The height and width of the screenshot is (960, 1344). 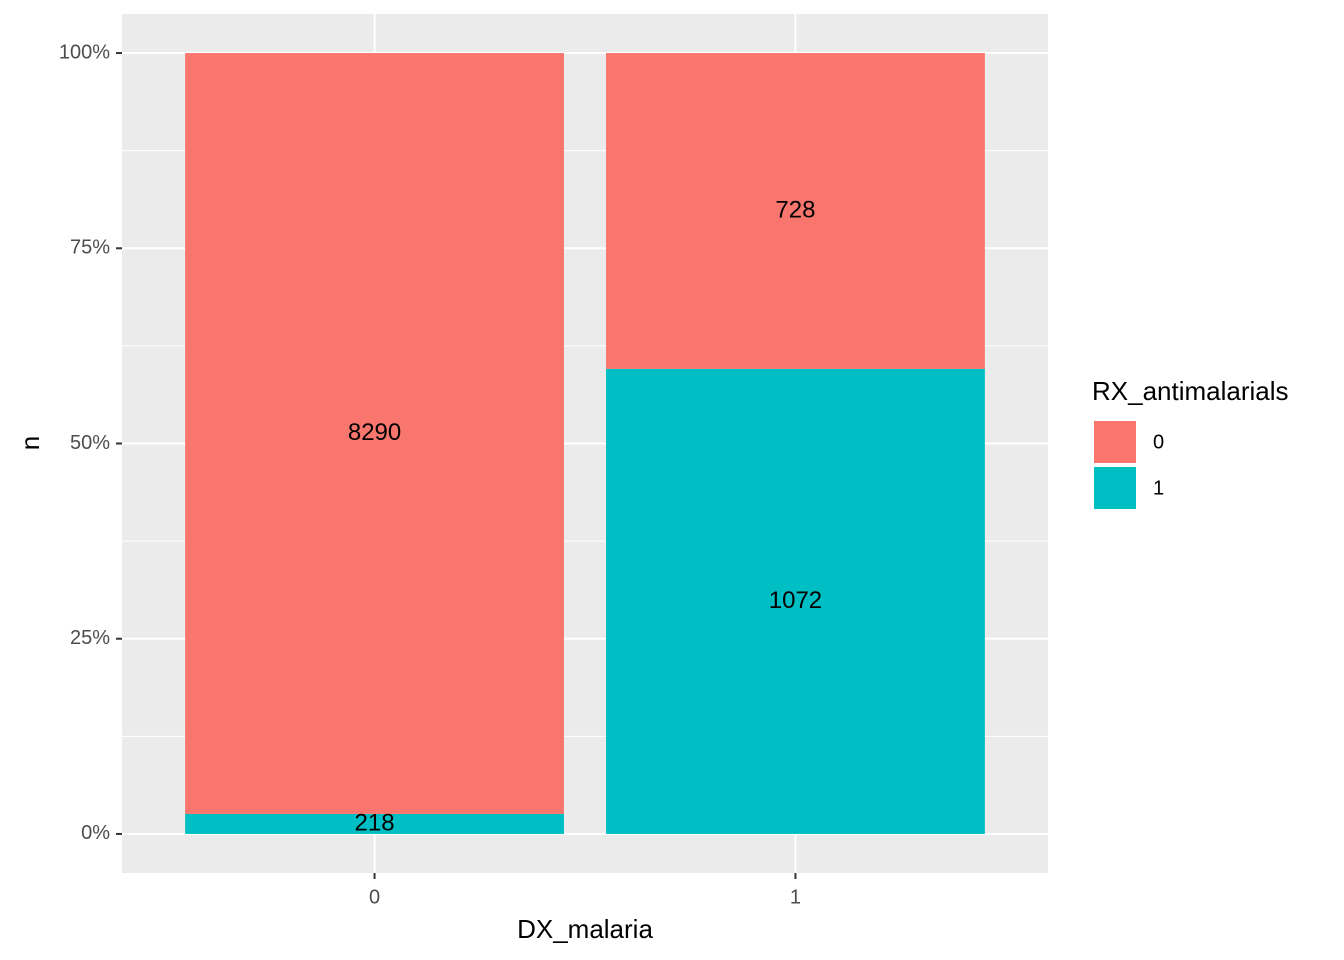 I want to click on data-label: 8290, so click(x=374, y=432).